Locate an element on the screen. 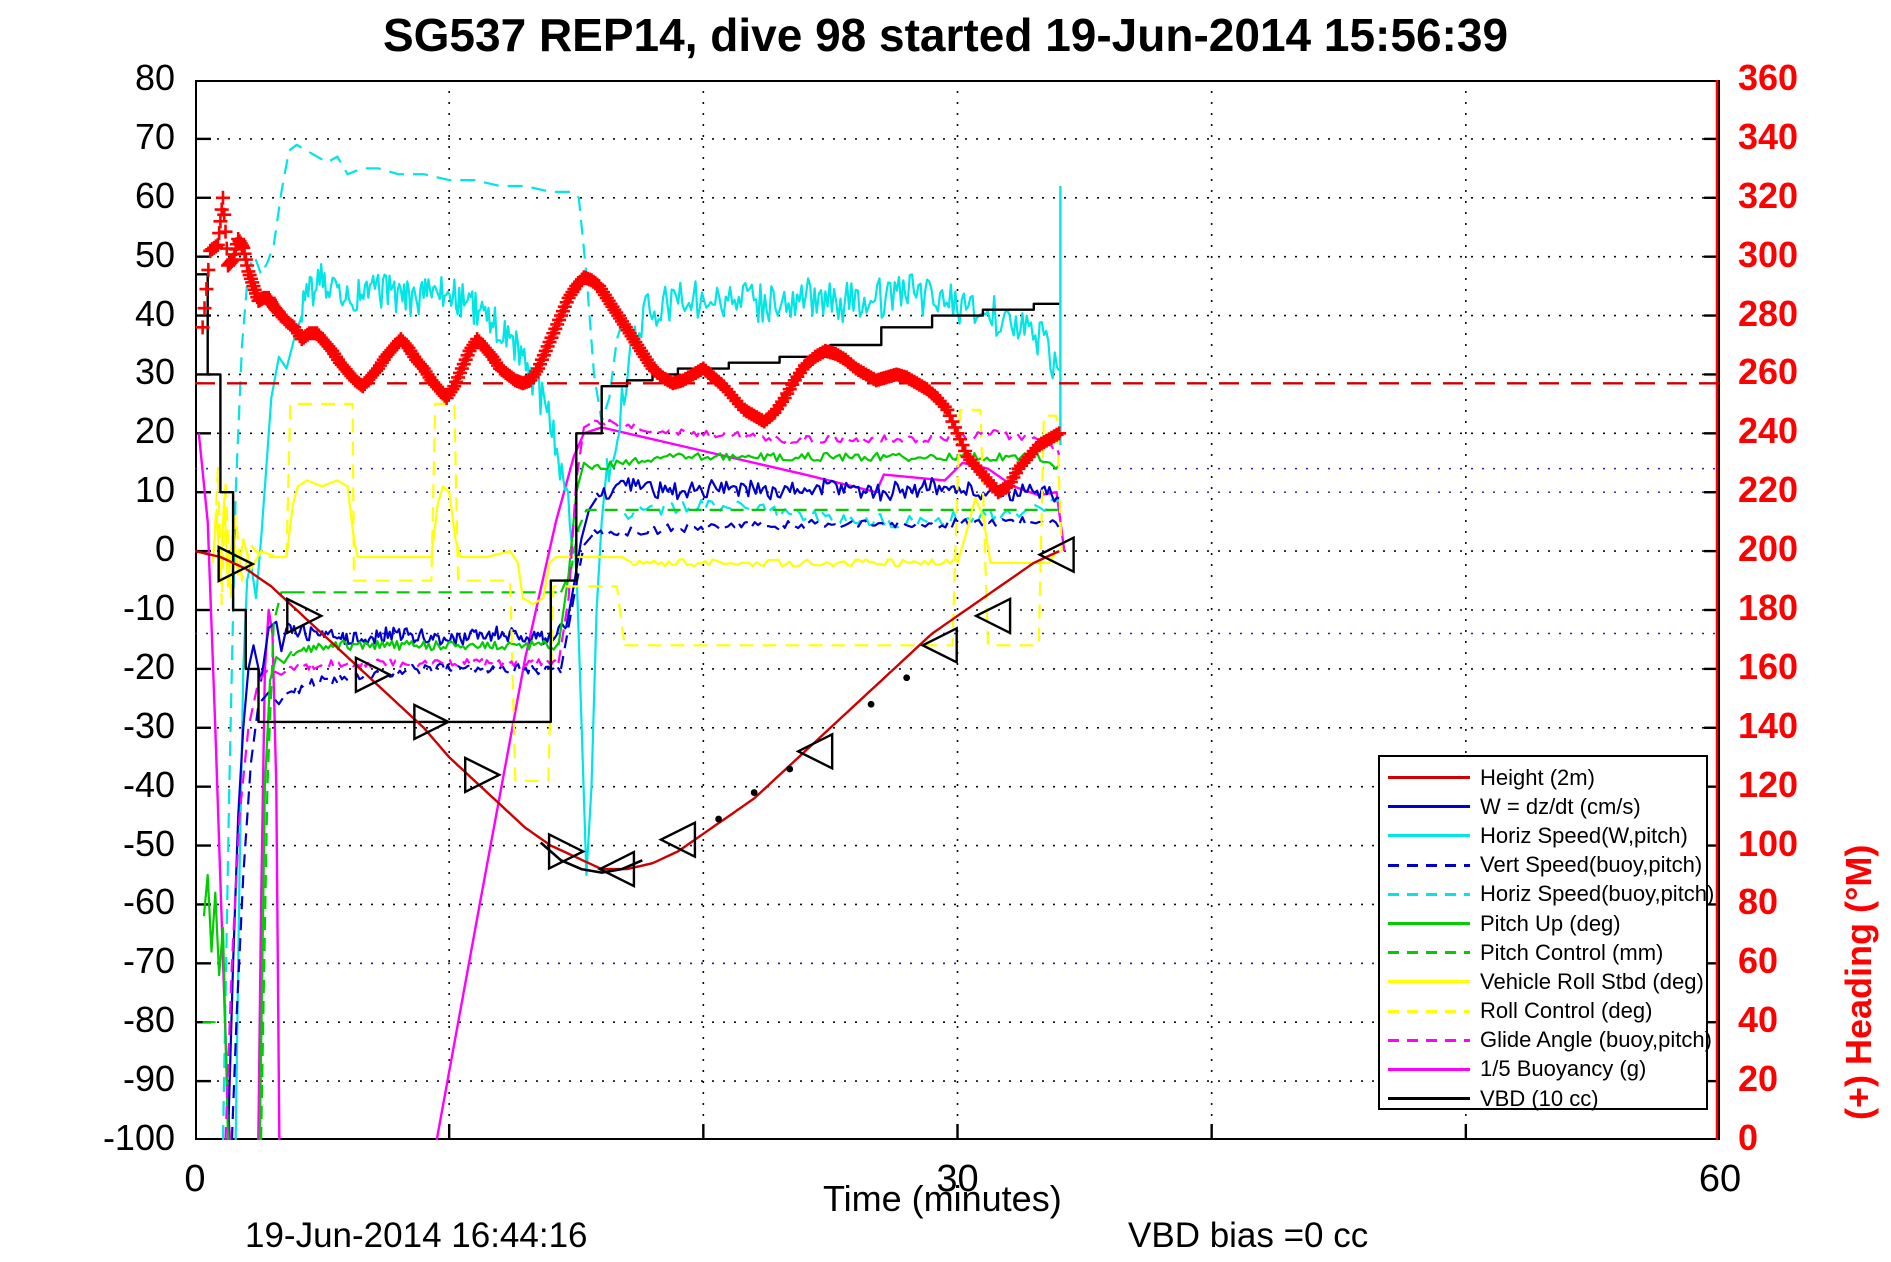 The image size is (1891, 1262). legend-item: Pitch Control (mm) is located at coordinates (1543, 952).